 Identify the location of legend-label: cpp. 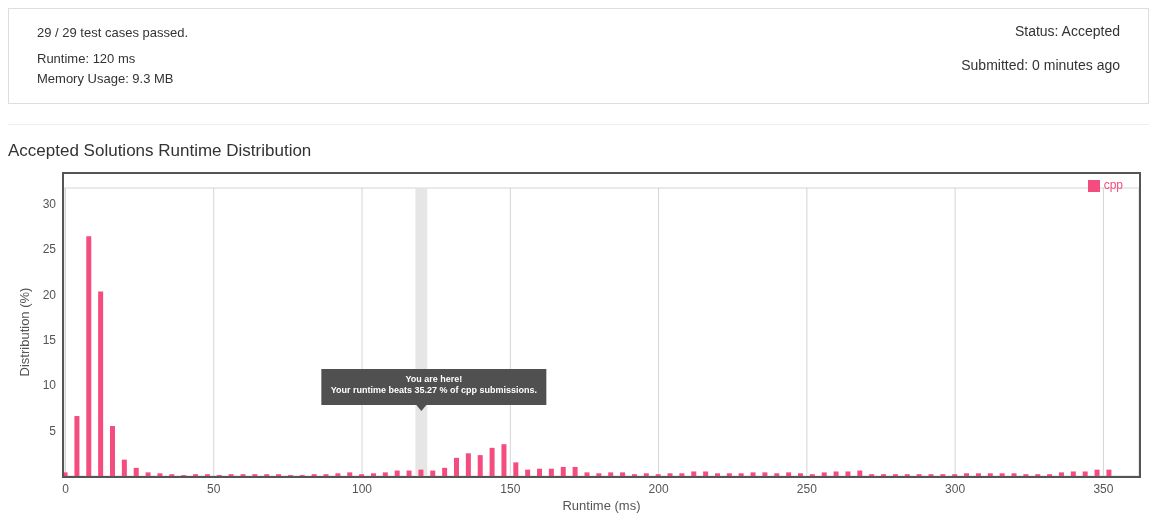
(1113, 185).